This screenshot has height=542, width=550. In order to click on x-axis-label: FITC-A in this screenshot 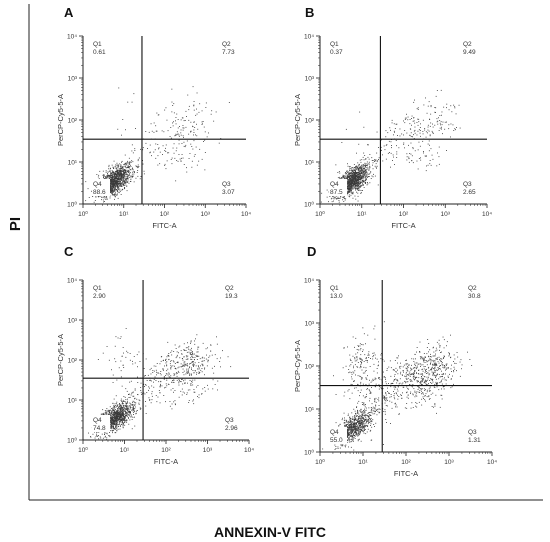, I will do `click(166, 461)`.